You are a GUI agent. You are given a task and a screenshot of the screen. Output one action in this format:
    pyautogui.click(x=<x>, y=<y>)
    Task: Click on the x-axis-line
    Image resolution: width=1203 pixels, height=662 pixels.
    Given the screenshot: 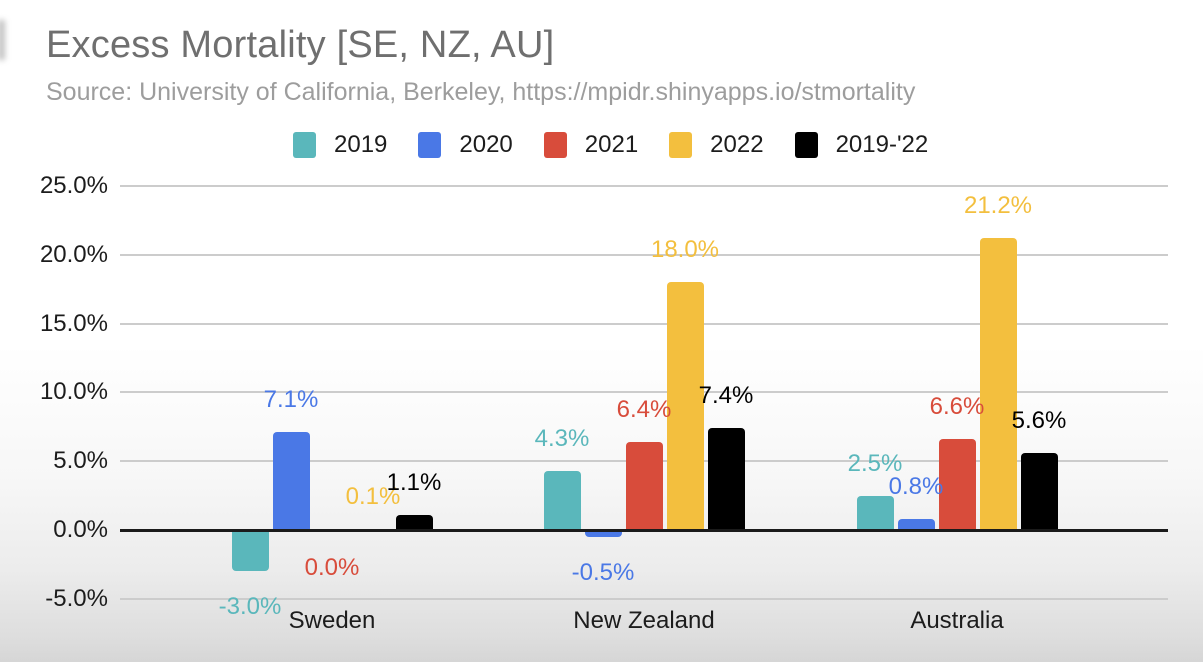 What is the action you would take?
    pyautogui.click(x=644, y=530)
    